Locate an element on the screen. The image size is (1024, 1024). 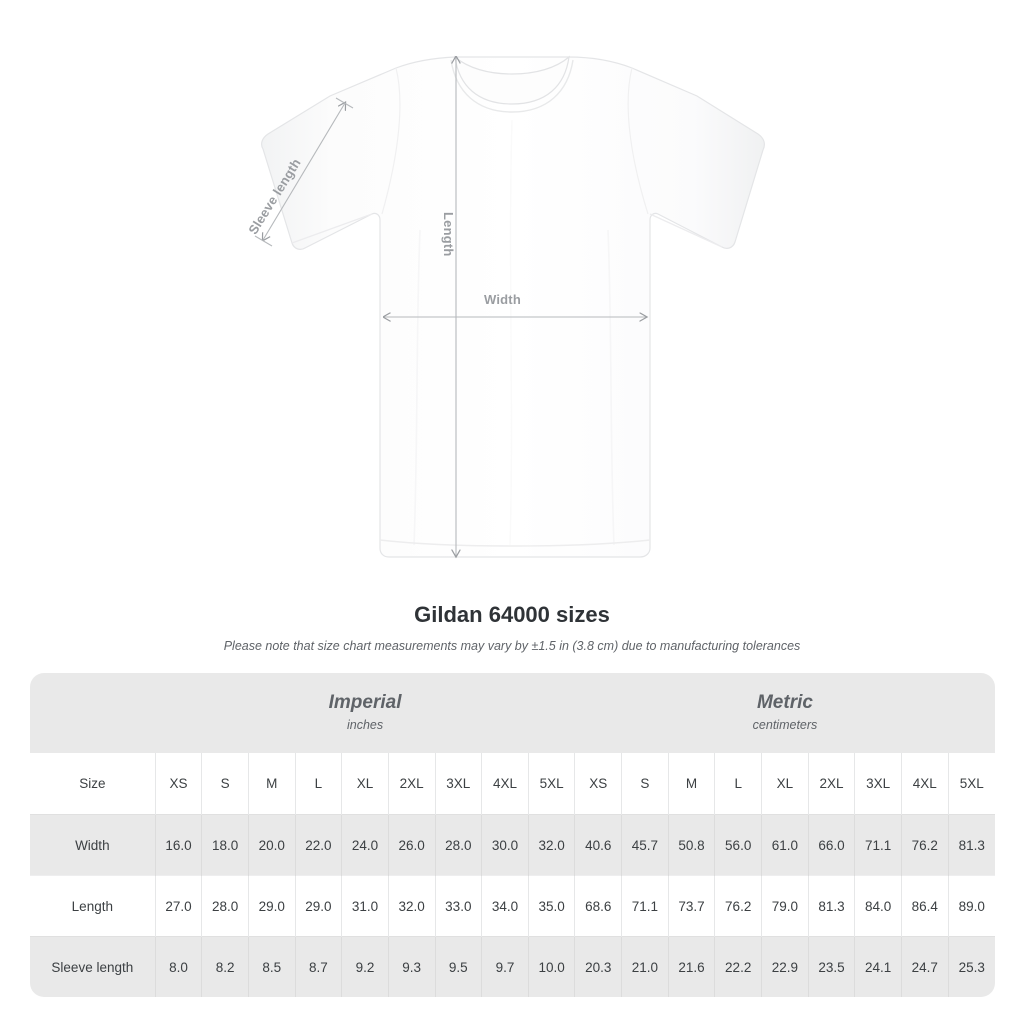
group-header-imperial: Imperial inches is located at coordinates (365, 713).